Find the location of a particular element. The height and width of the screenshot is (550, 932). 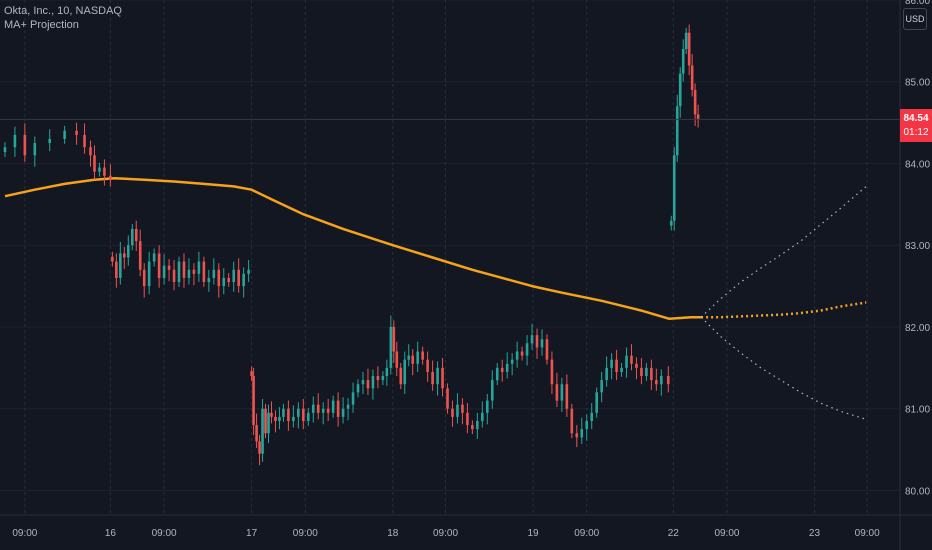

time-tick-label: 17 is located at coordinates (252, 533).